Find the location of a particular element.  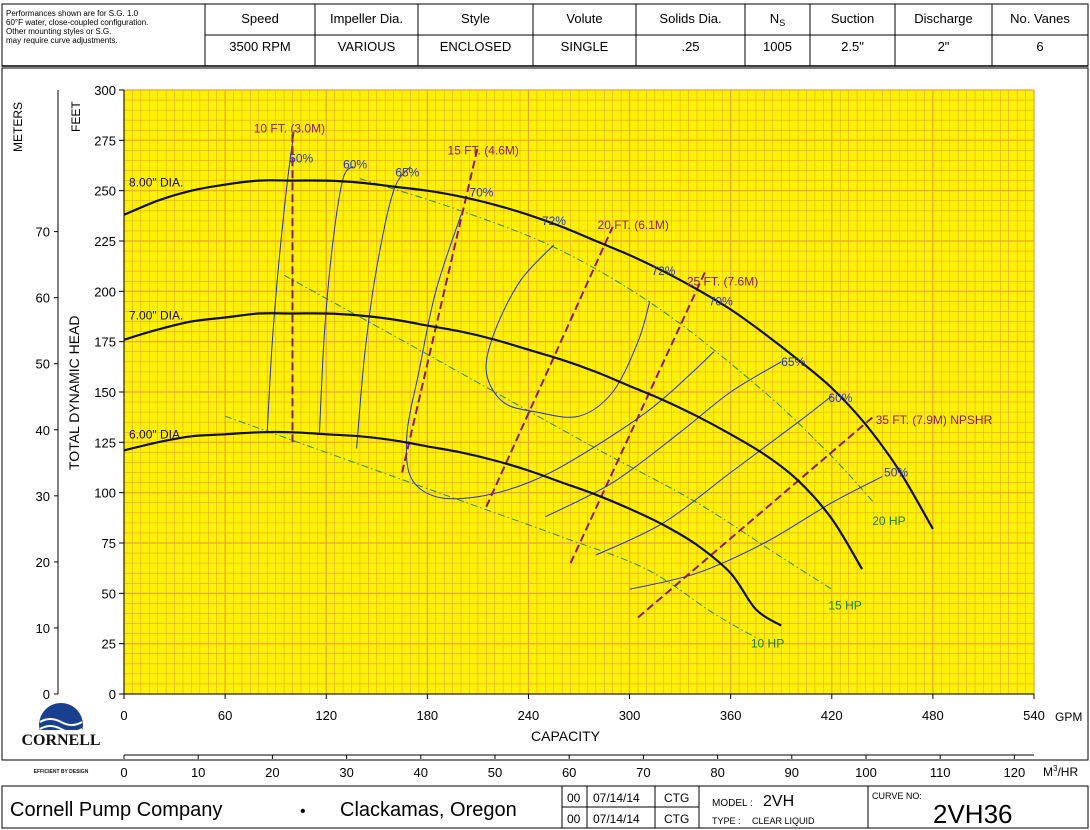

rev-by-1: CTG is located at coordinates (676, 798).